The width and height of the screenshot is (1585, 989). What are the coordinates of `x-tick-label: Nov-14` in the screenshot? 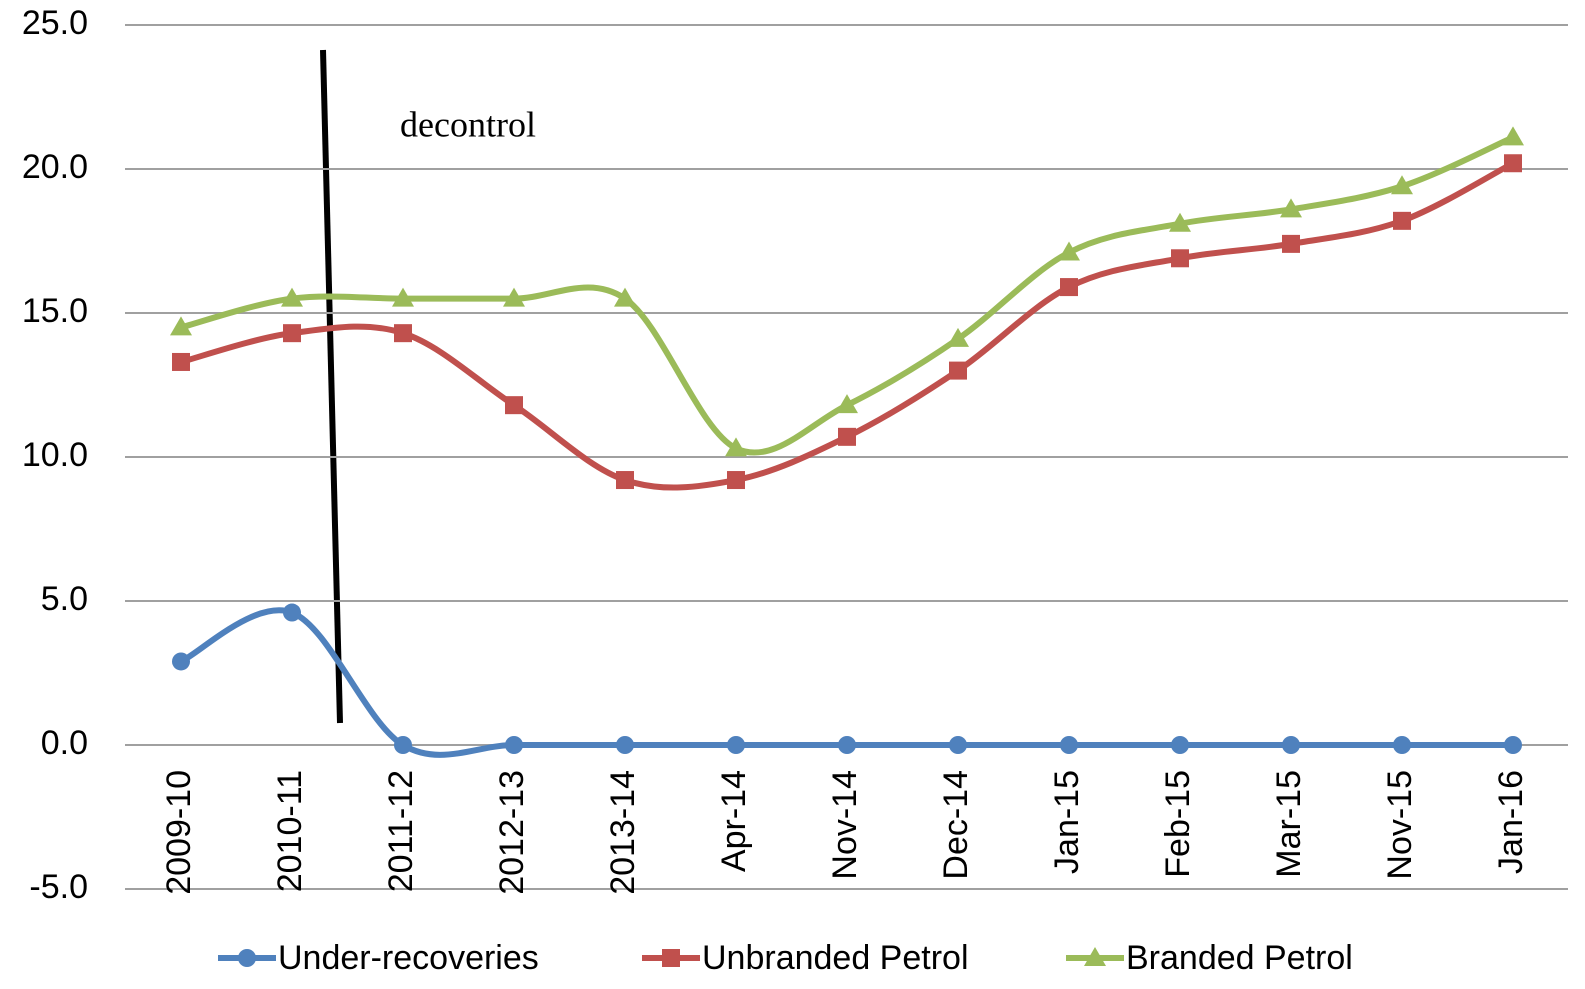 It's located at (845, 825).